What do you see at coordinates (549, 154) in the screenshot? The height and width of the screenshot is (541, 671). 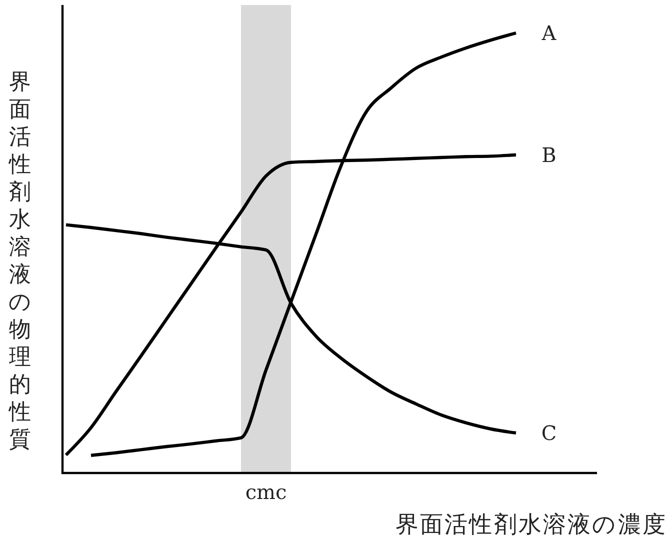 I see `series-label: B` at bounding box center [549, 154].